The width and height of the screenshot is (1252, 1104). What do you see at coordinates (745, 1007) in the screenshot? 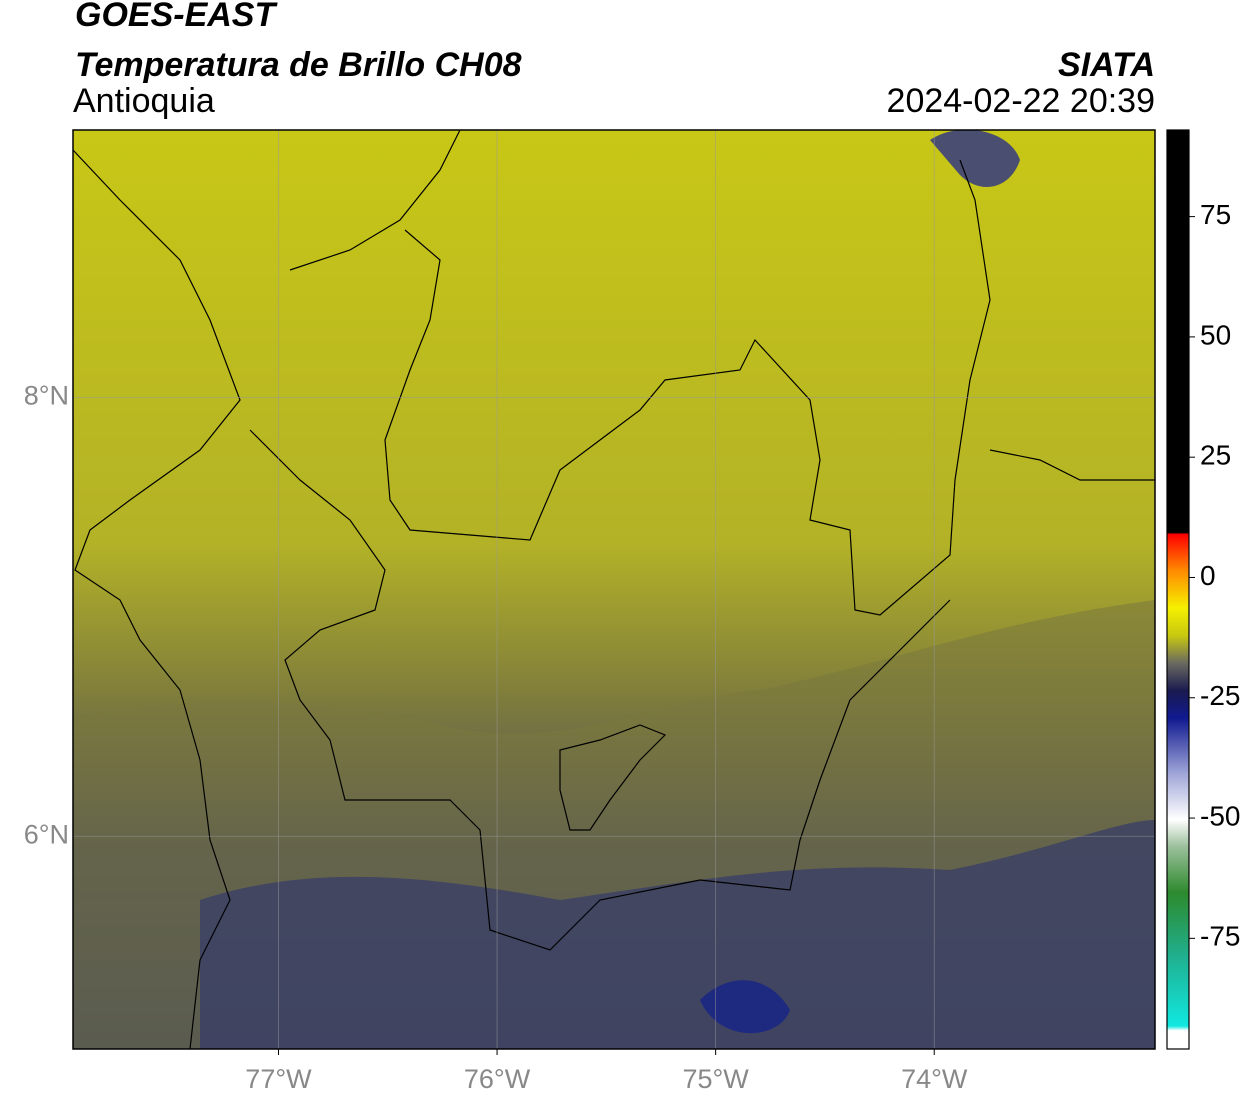
I see `cold-core` at bounding box center [745, 1007].